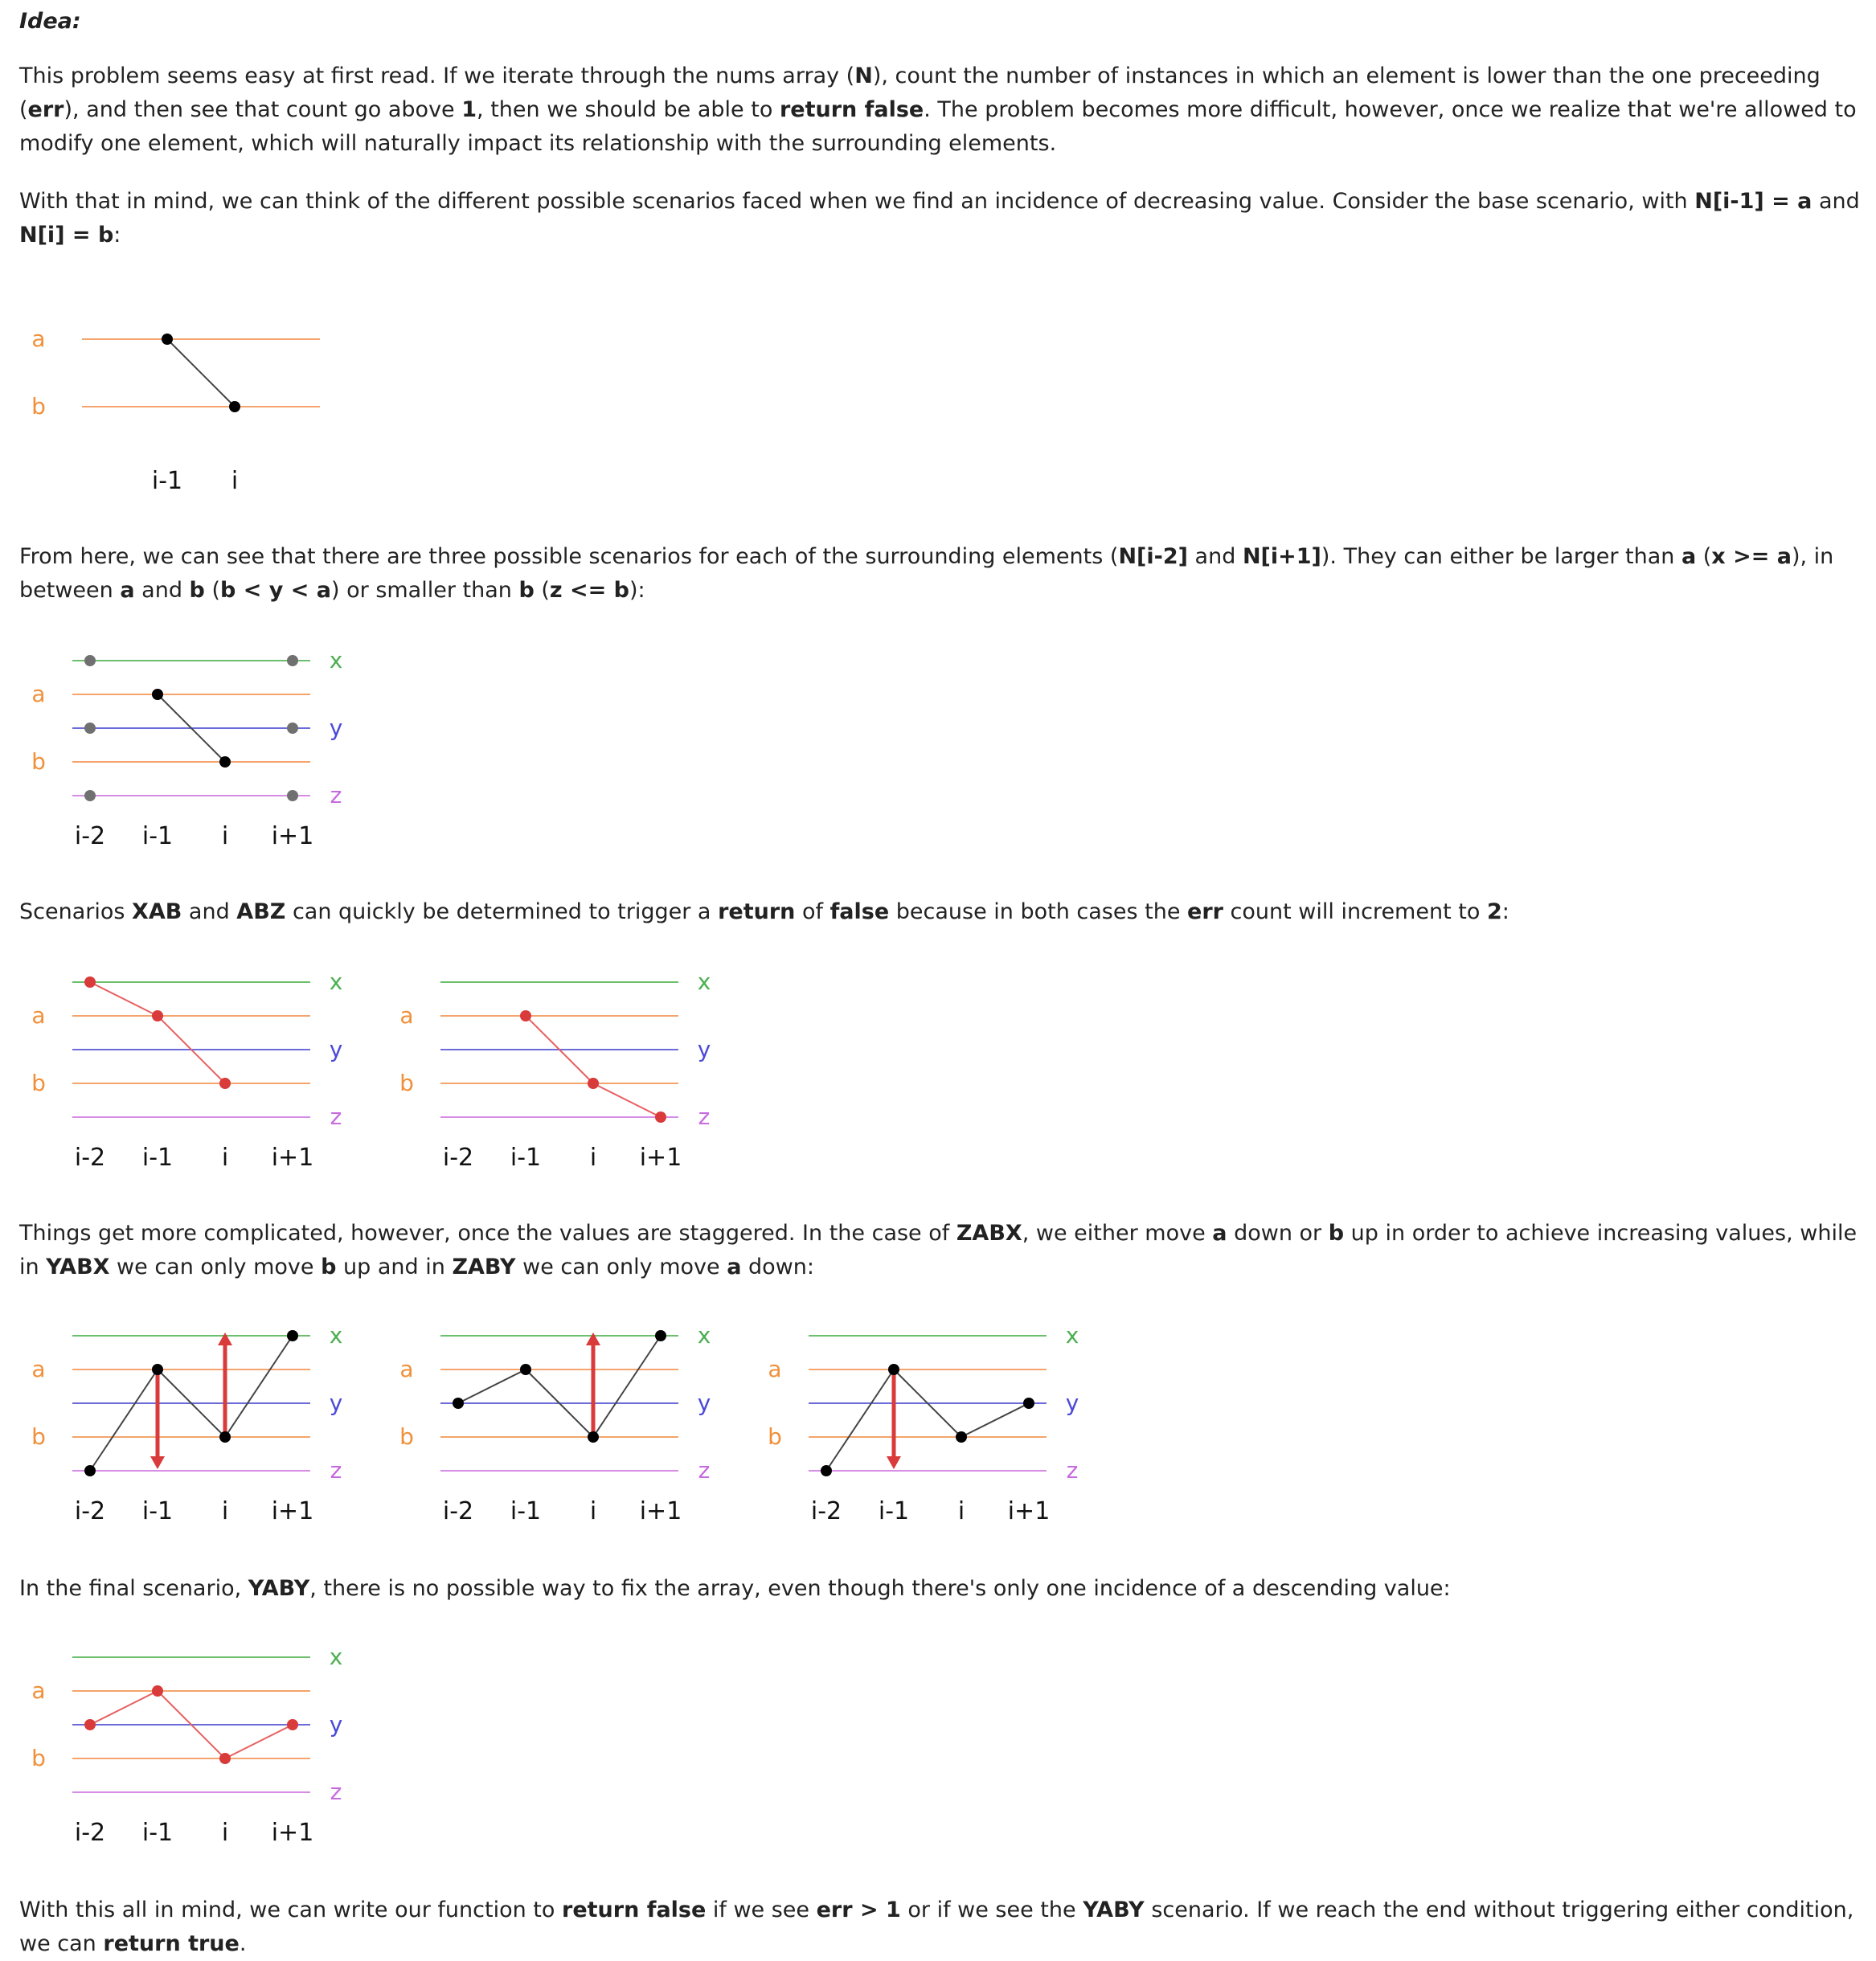 The image size is (1876, 1961). Describe the element at coordinates (1038, 911) in the screenshot. I see `text-run: because in both cases the` at that location.